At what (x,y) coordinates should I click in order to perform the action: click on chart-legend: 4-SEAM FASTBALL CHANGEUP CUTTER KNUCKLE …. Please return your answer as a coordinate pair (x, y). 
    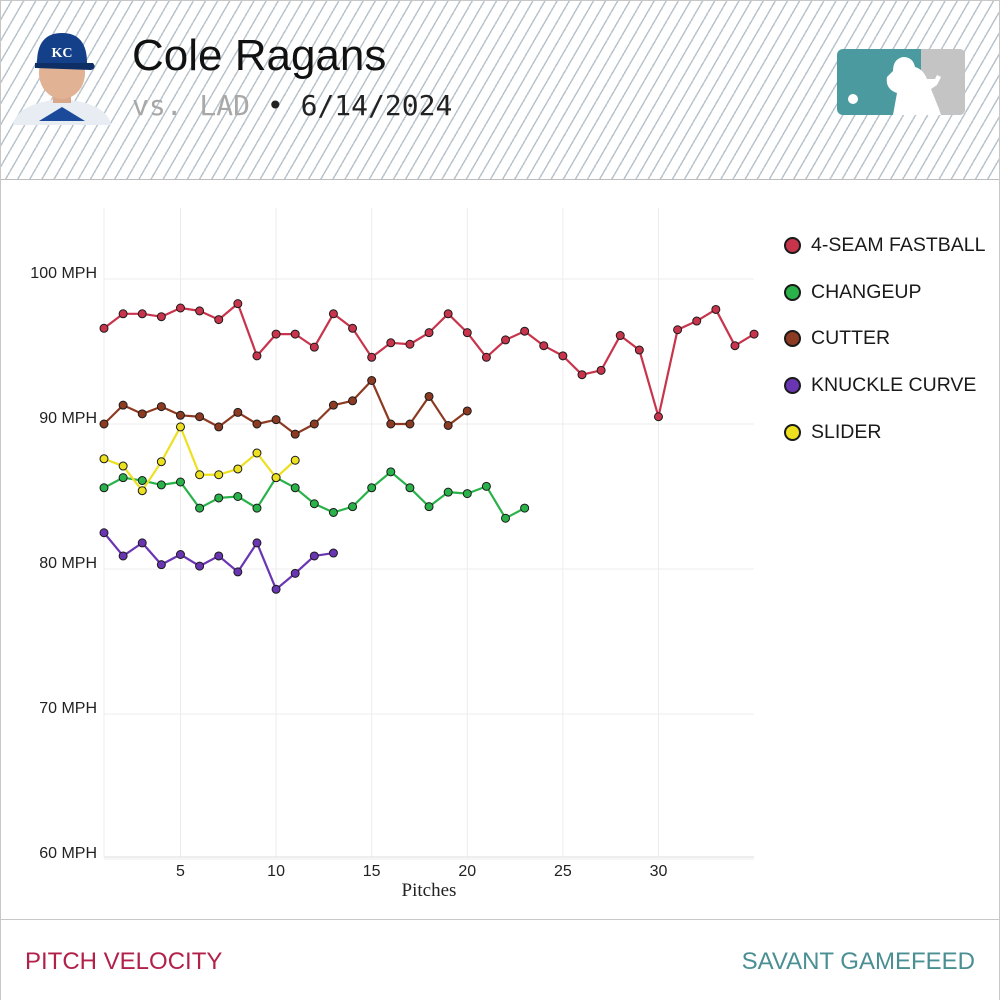
    Looking at the image, I should click on (889, 338).